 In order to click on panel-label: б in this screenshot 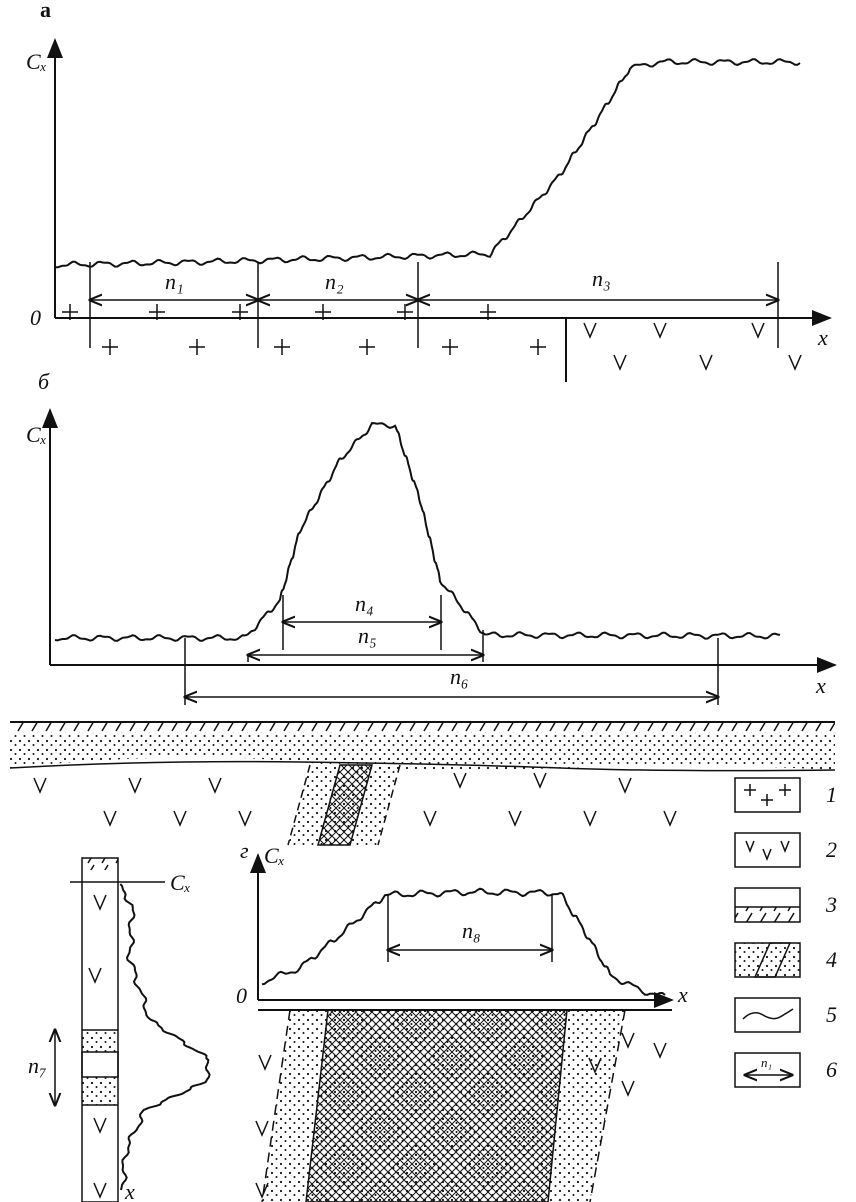, I will do `click(44, 381)`.